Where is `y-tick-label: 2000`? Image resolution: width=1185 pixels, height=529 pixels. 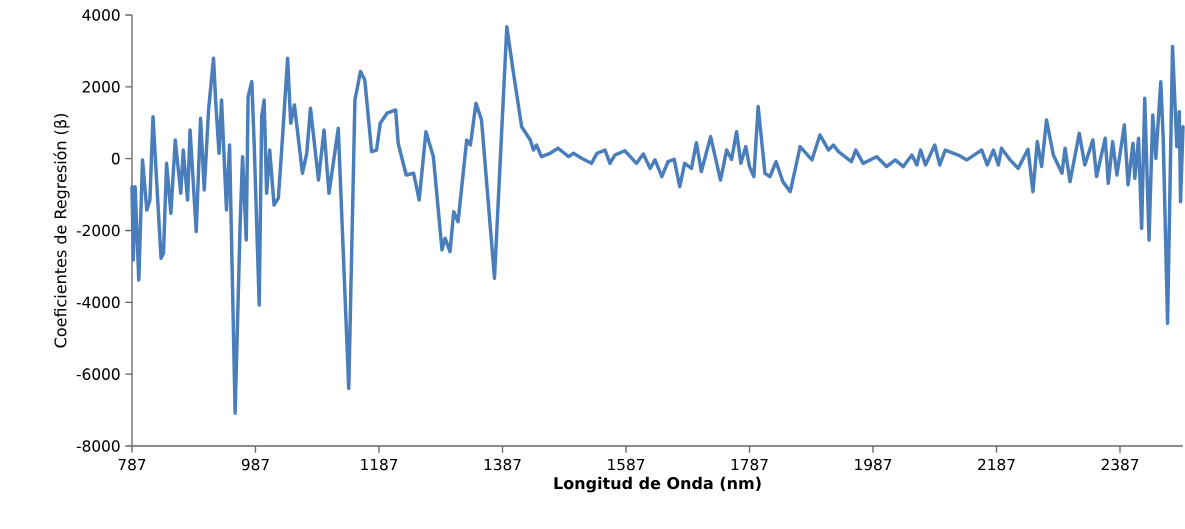
y-tick-label: 2000 is located at coordinates (101, 87).